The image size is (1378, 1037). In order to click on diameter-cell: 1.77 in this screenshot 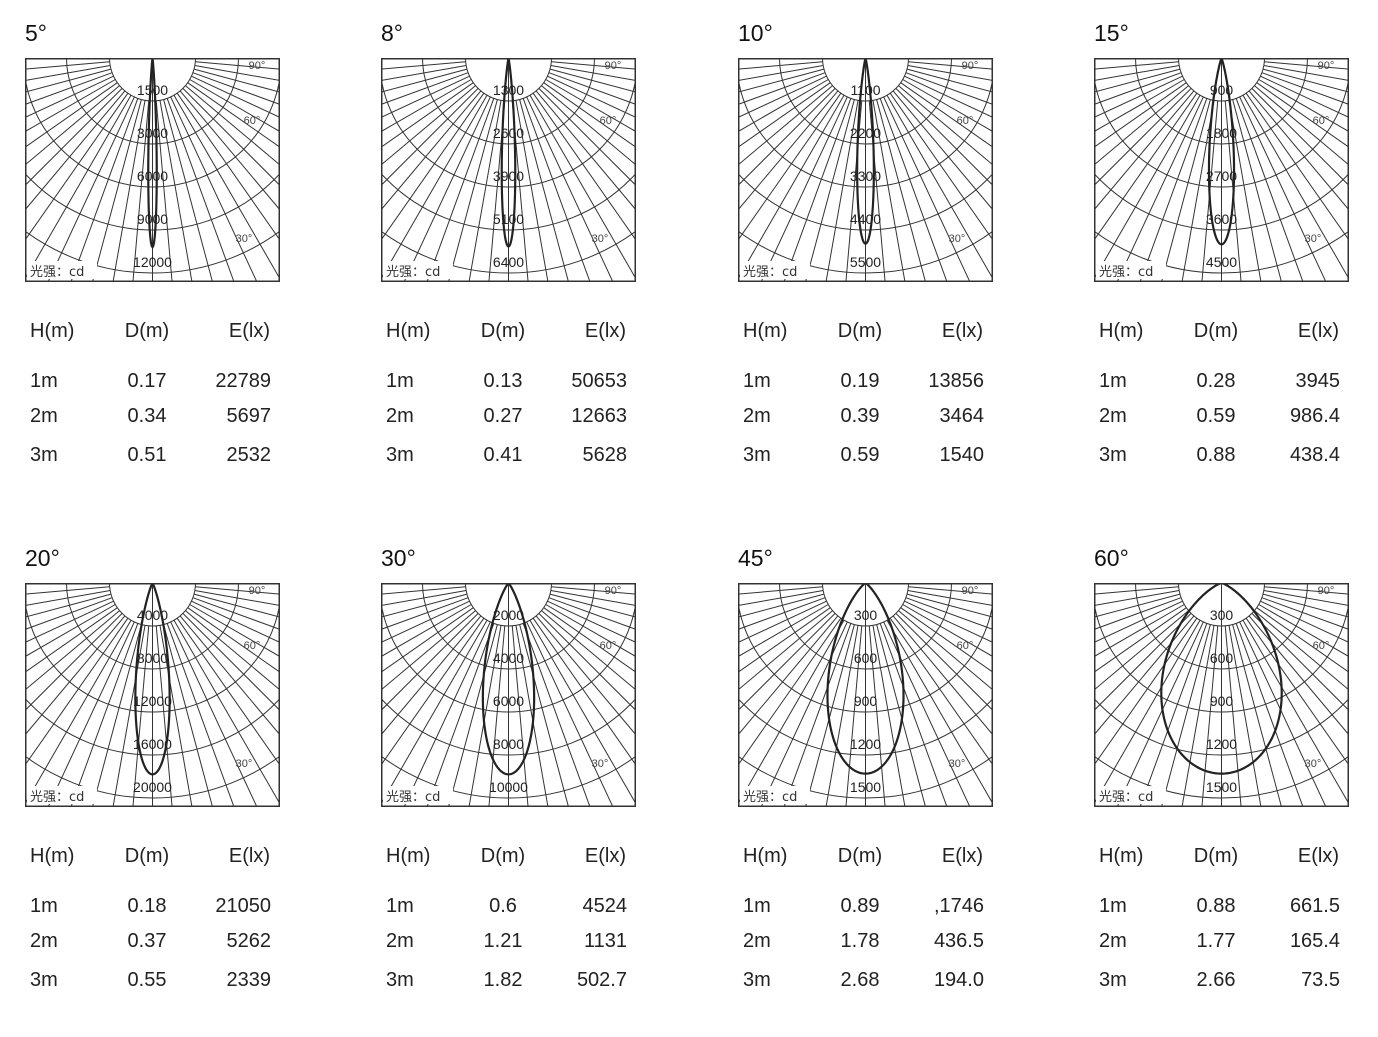, I will do `click(1216, 941)`.